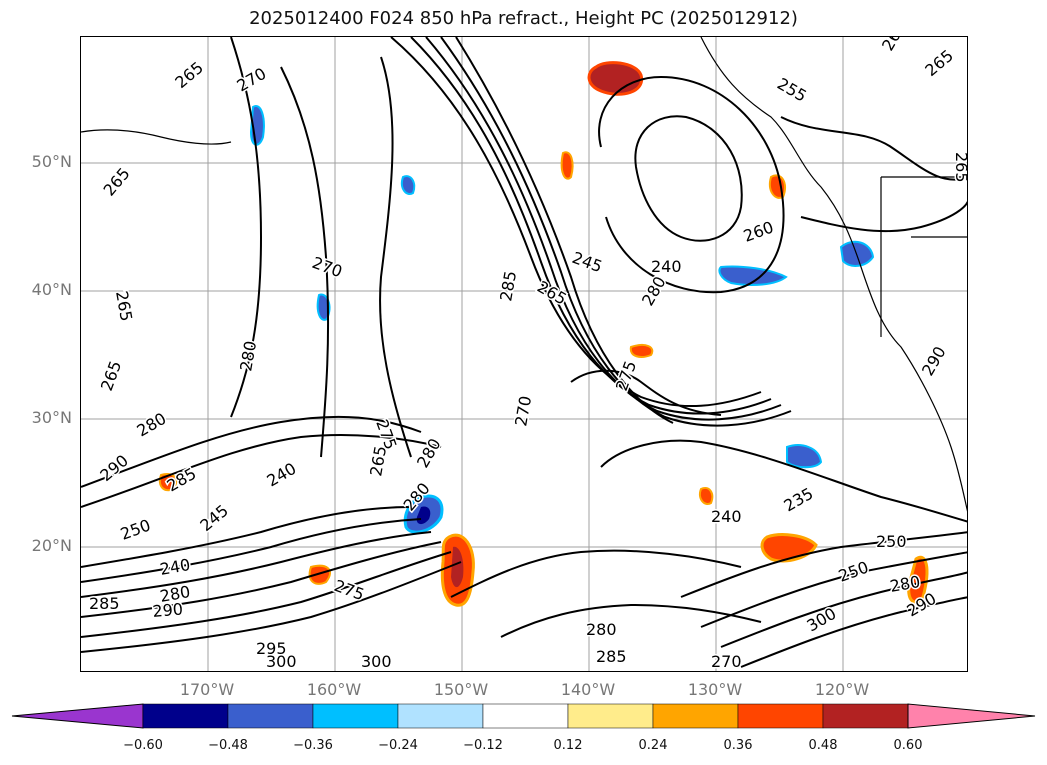 This screenshot has width=1047, height=765. I want to click on colorbar-tick-label: 0.24, so click(653, 745).